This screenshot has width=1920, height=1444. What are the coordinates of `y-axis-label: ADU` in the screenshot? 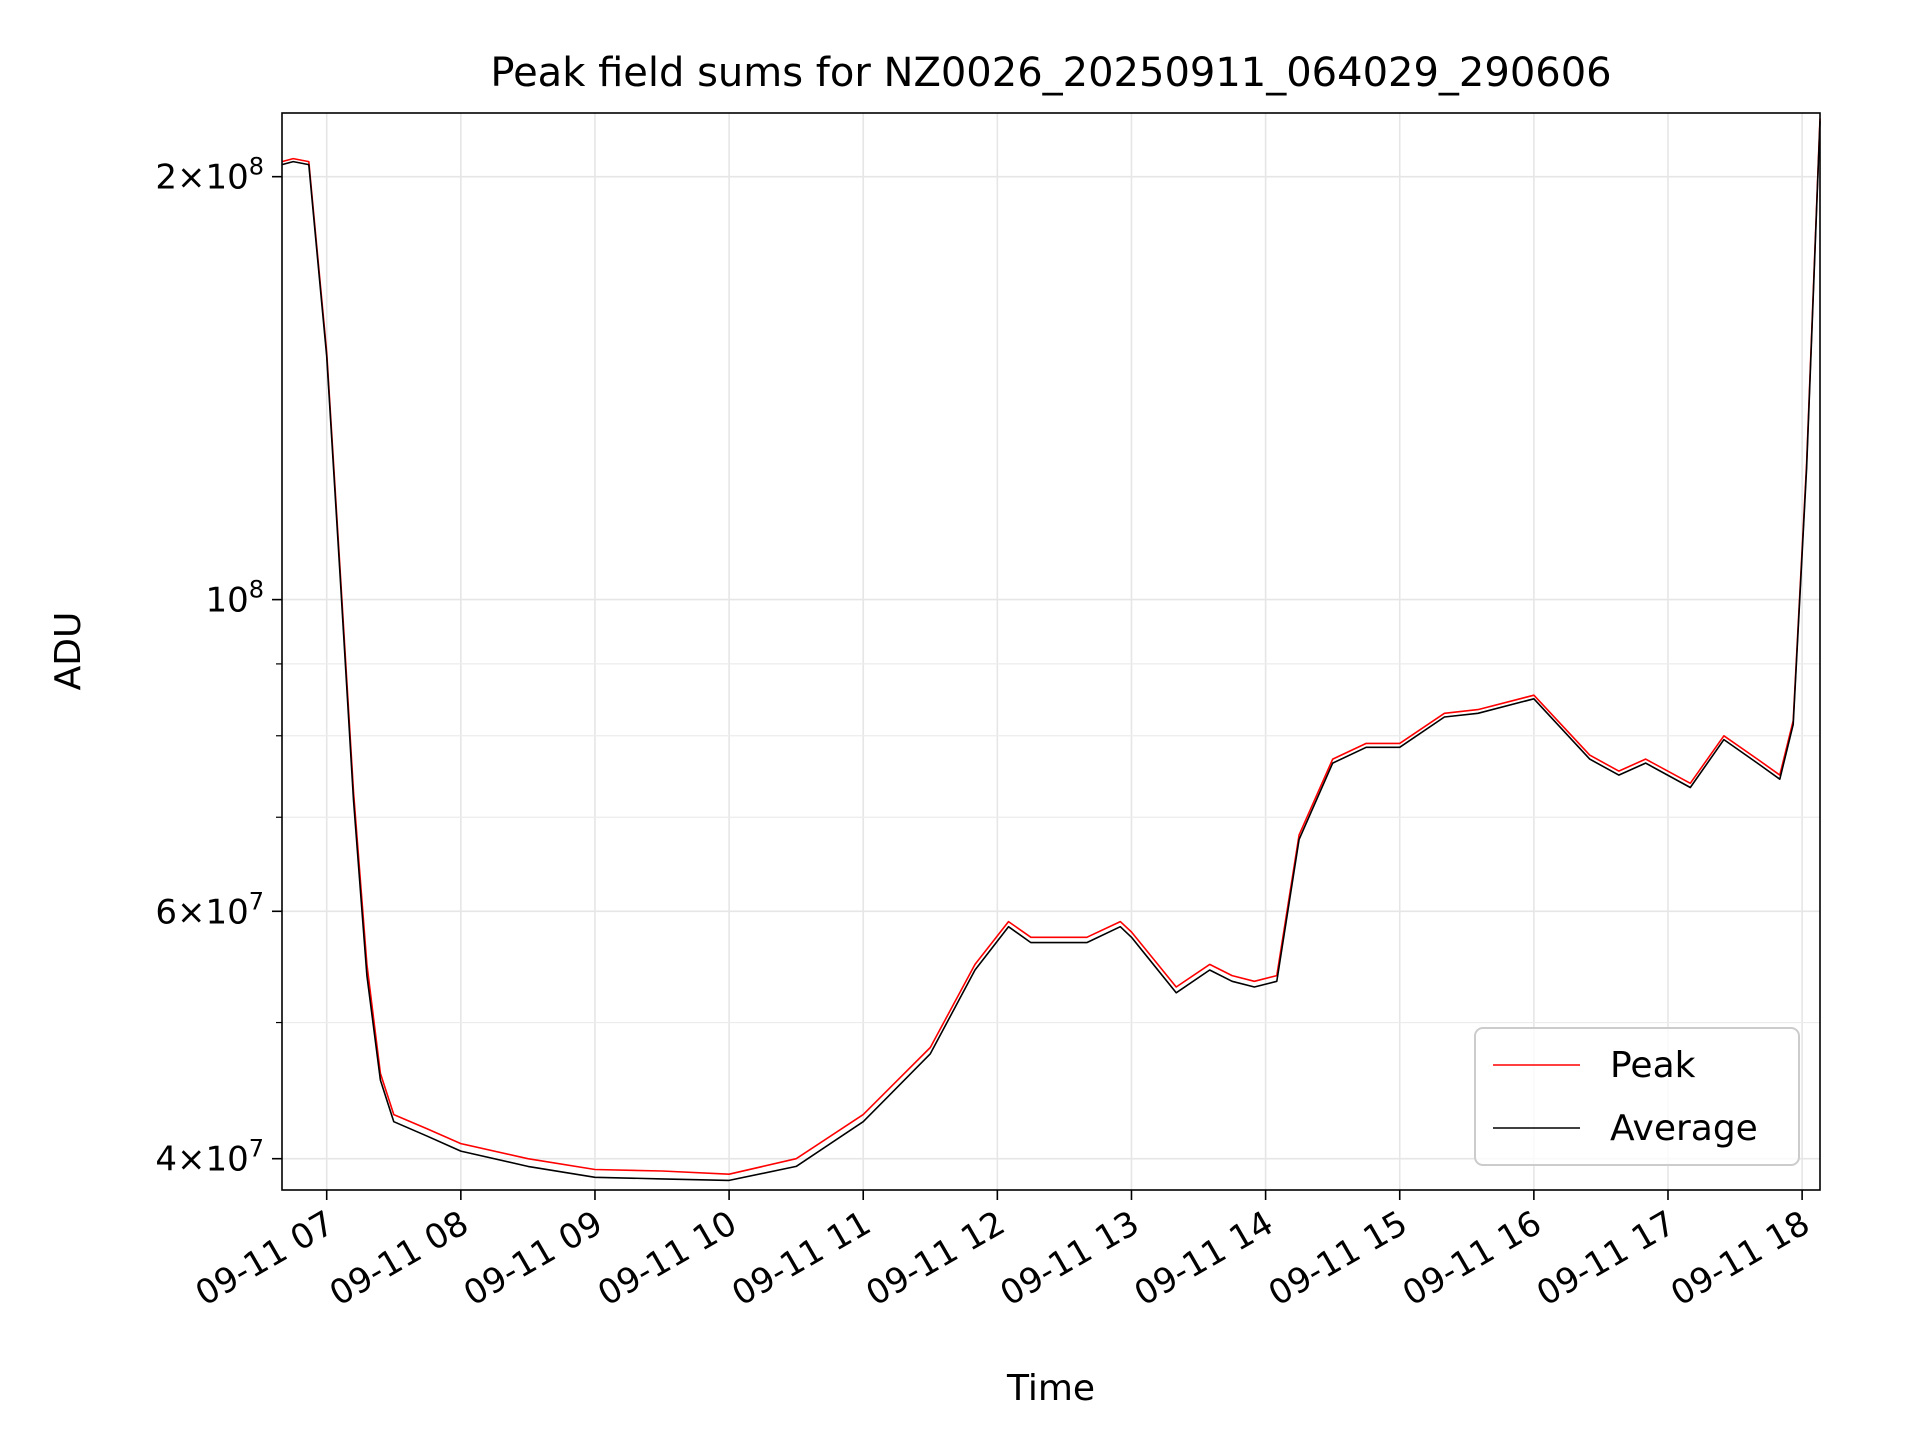 It's located at (68, 651).